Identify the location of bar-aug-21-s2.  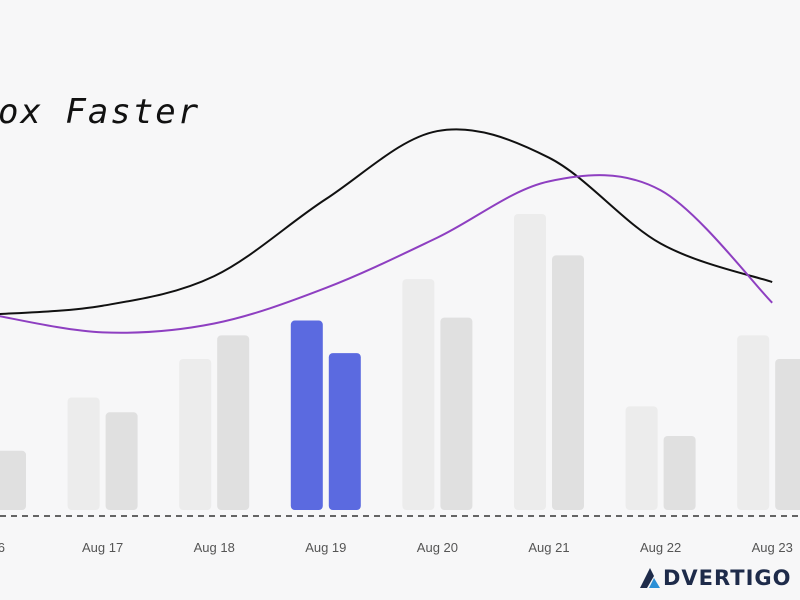
(568, 382).